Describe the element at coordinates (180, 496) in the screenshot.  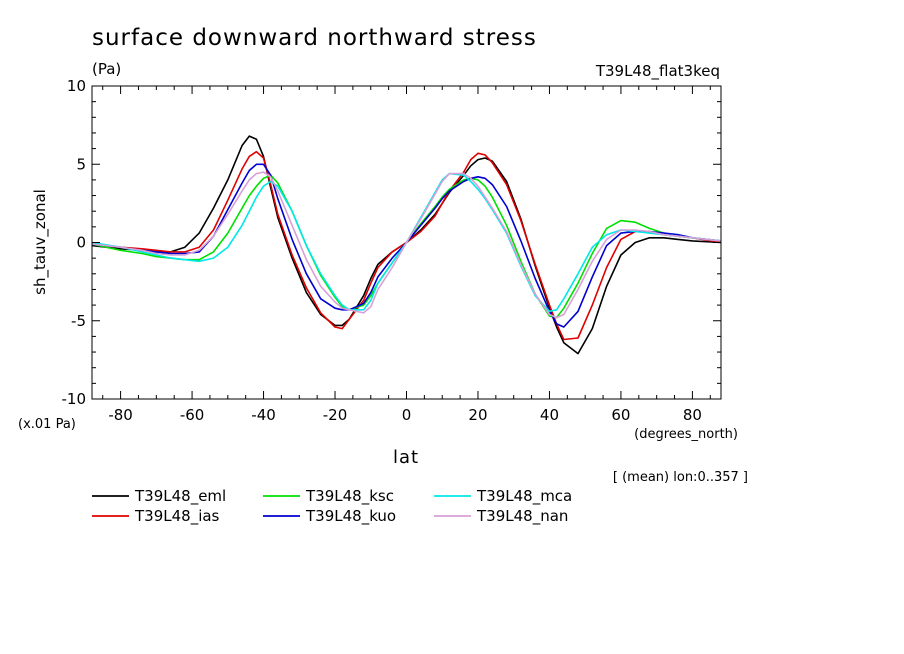
I see `legend-label: T39L48_eml` at that location.